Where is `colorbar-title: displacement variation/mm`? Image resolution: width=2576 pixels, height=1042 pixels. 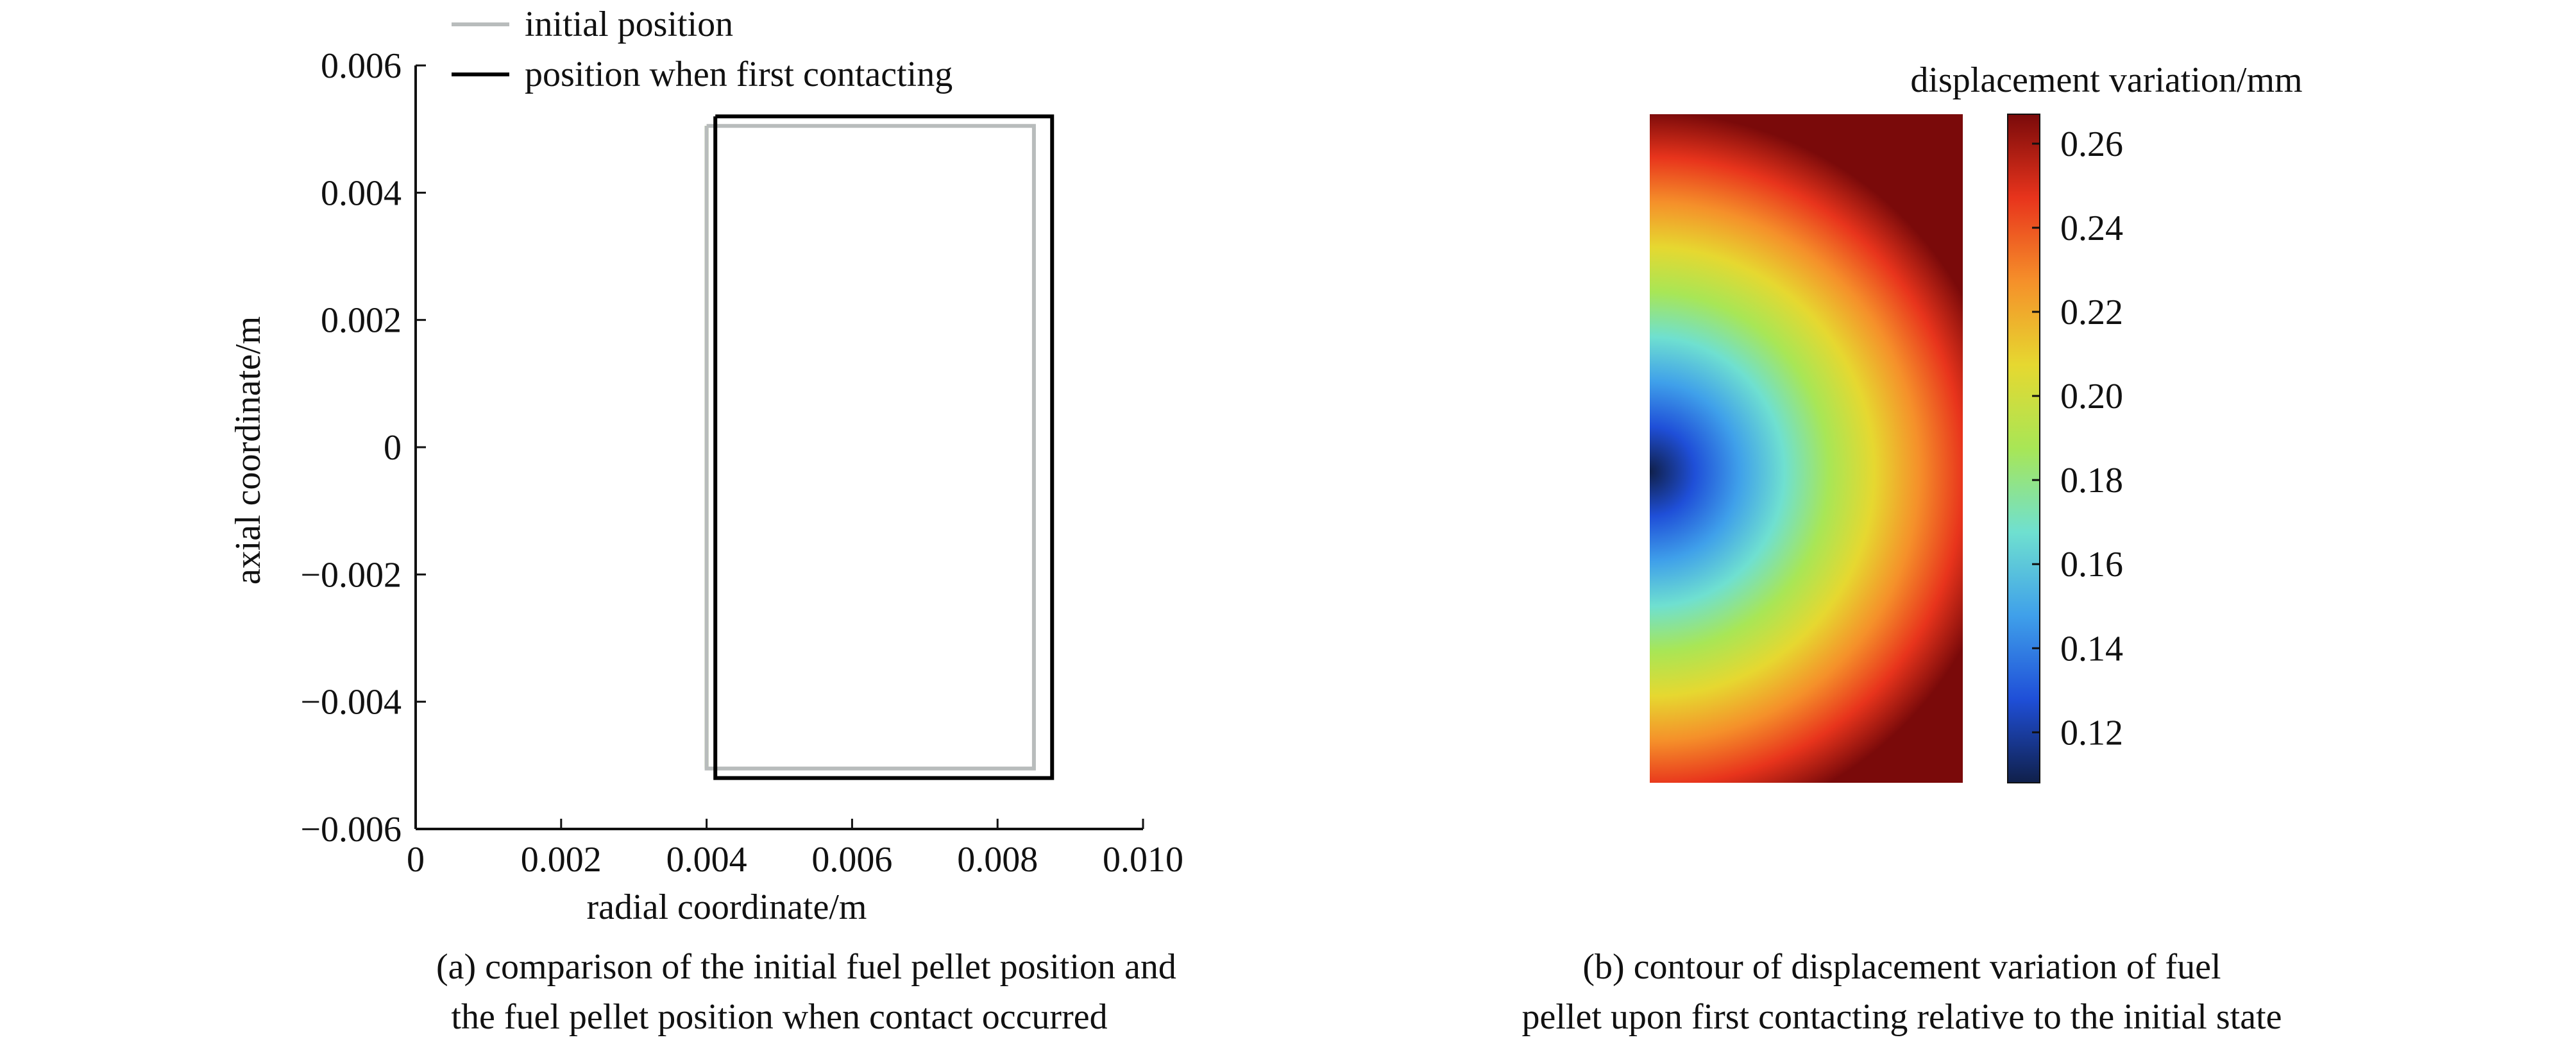
colorbar-title: displacement variation/mm is located at coordinates (2106, 80).